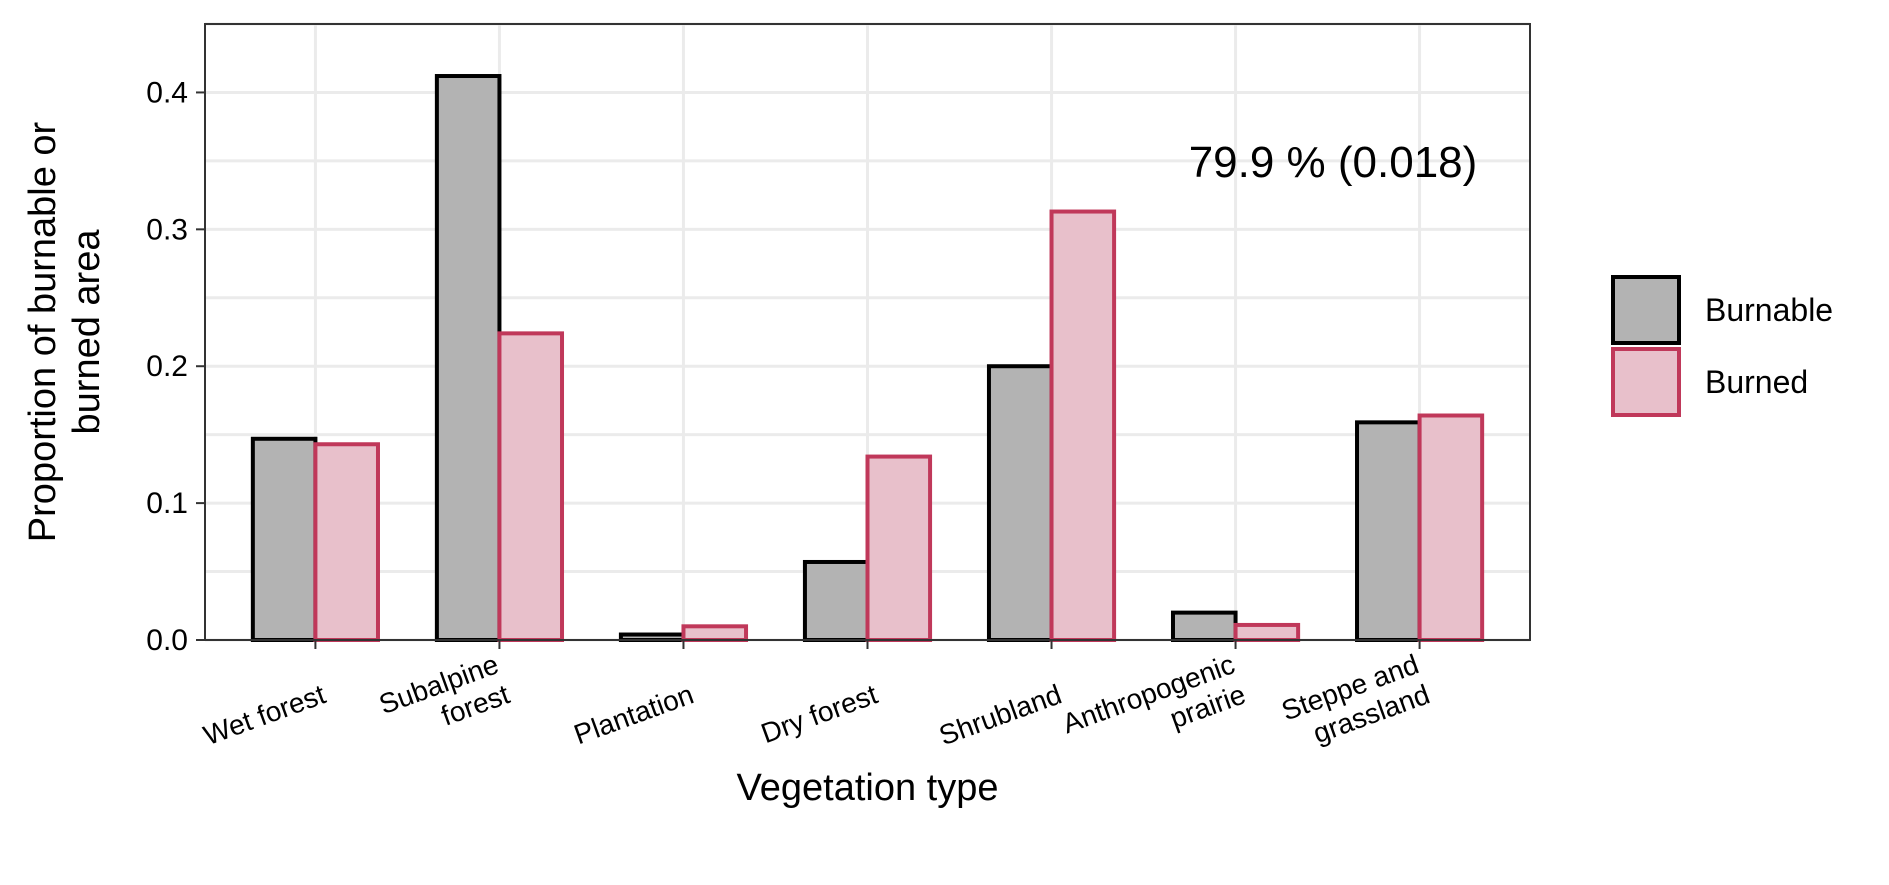 This screenshot has width=1889, height=885. I want to click on y-tick-label: 0.2, so click(167, 366).